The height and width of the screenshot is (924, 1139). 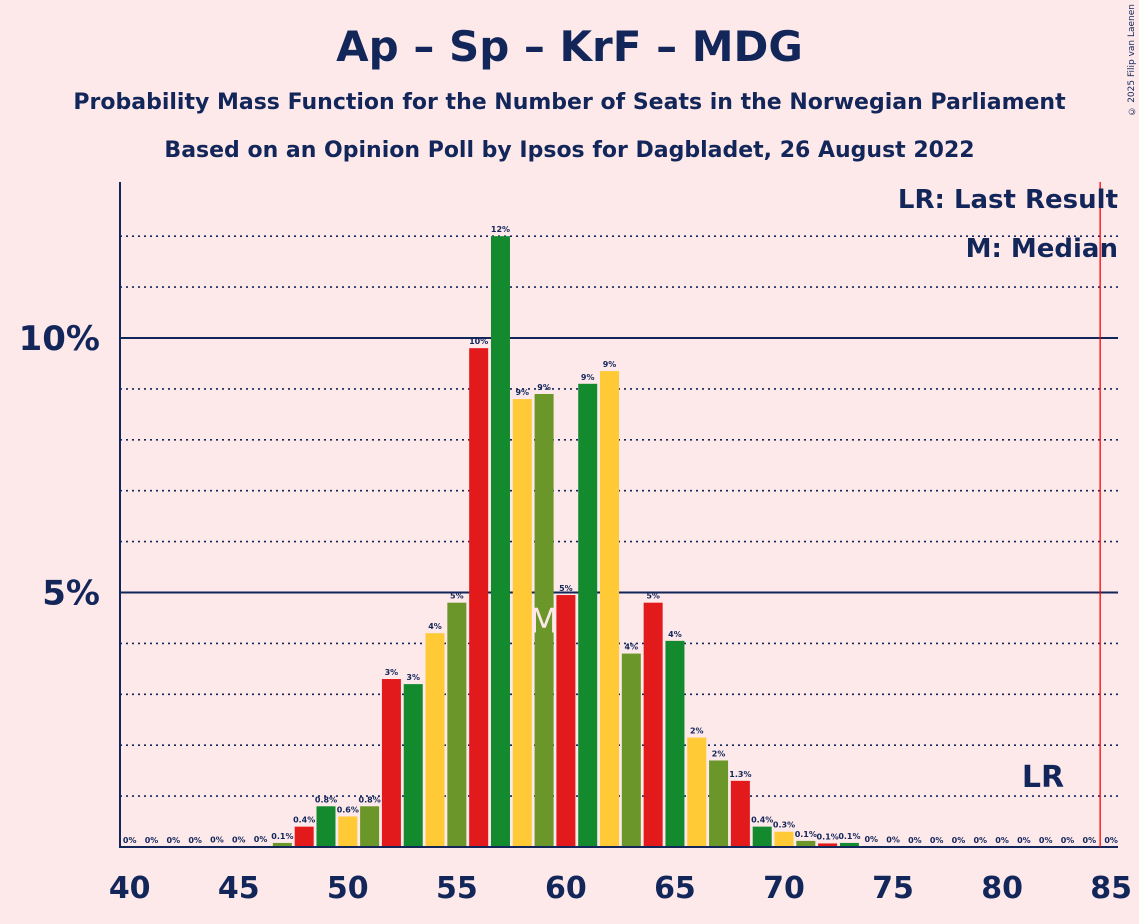 What do you see at coordinates (569, 46) in the screenshot?
I see `chart-title: Ap – Sp – KrF – MDG` at bounding box center [569, 46].